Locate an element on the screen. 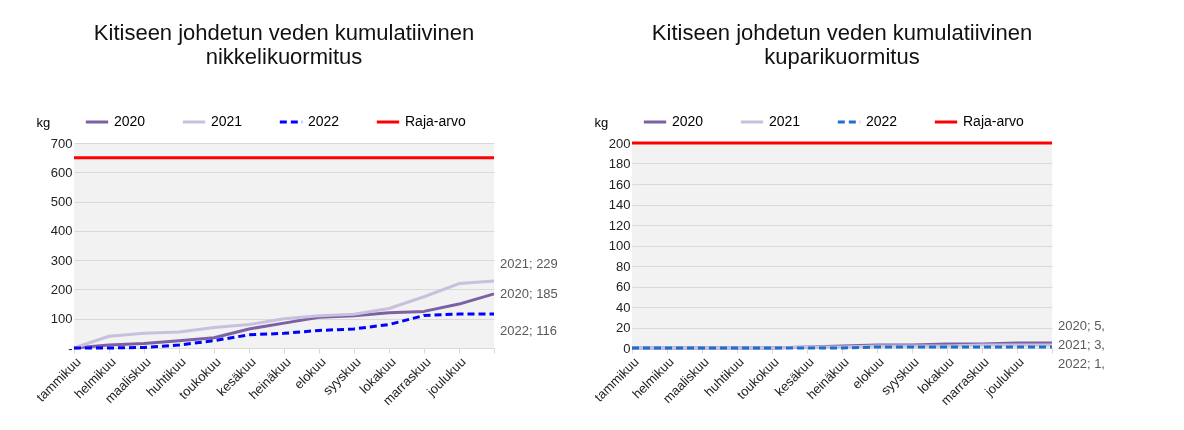 Image resolution: width=1184 pixels, height=430 pixels. data-label: 2022; 116 is located at coordinates (528, 331).